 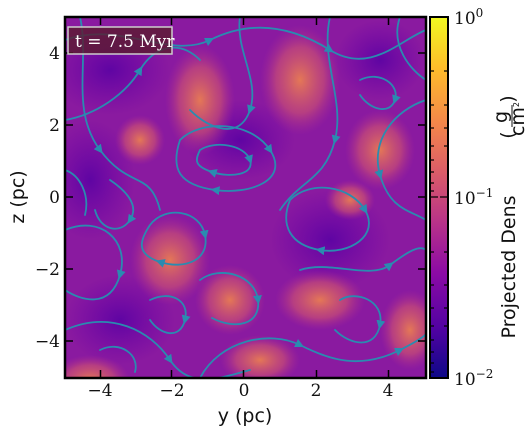 What do you see at coordinates (244, 391) in the screenshot?
I see `x-tick-label: 0` at bounding box center [244, 391].